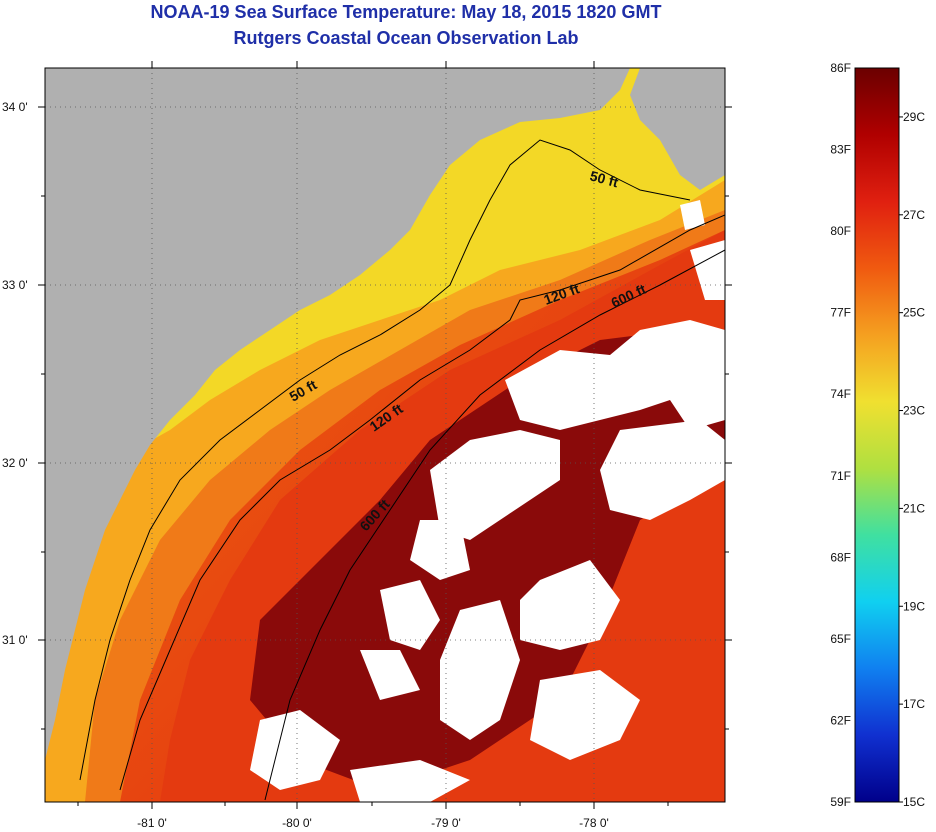 This screenshot has height=832, width=936. I want to click on colorbar-label-f: 77F, so click(840, 313).